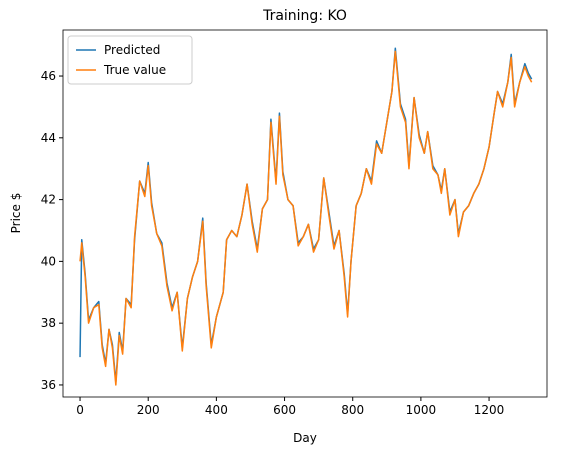  I want to click on chart-title: Training: KO, so click(304, 16).